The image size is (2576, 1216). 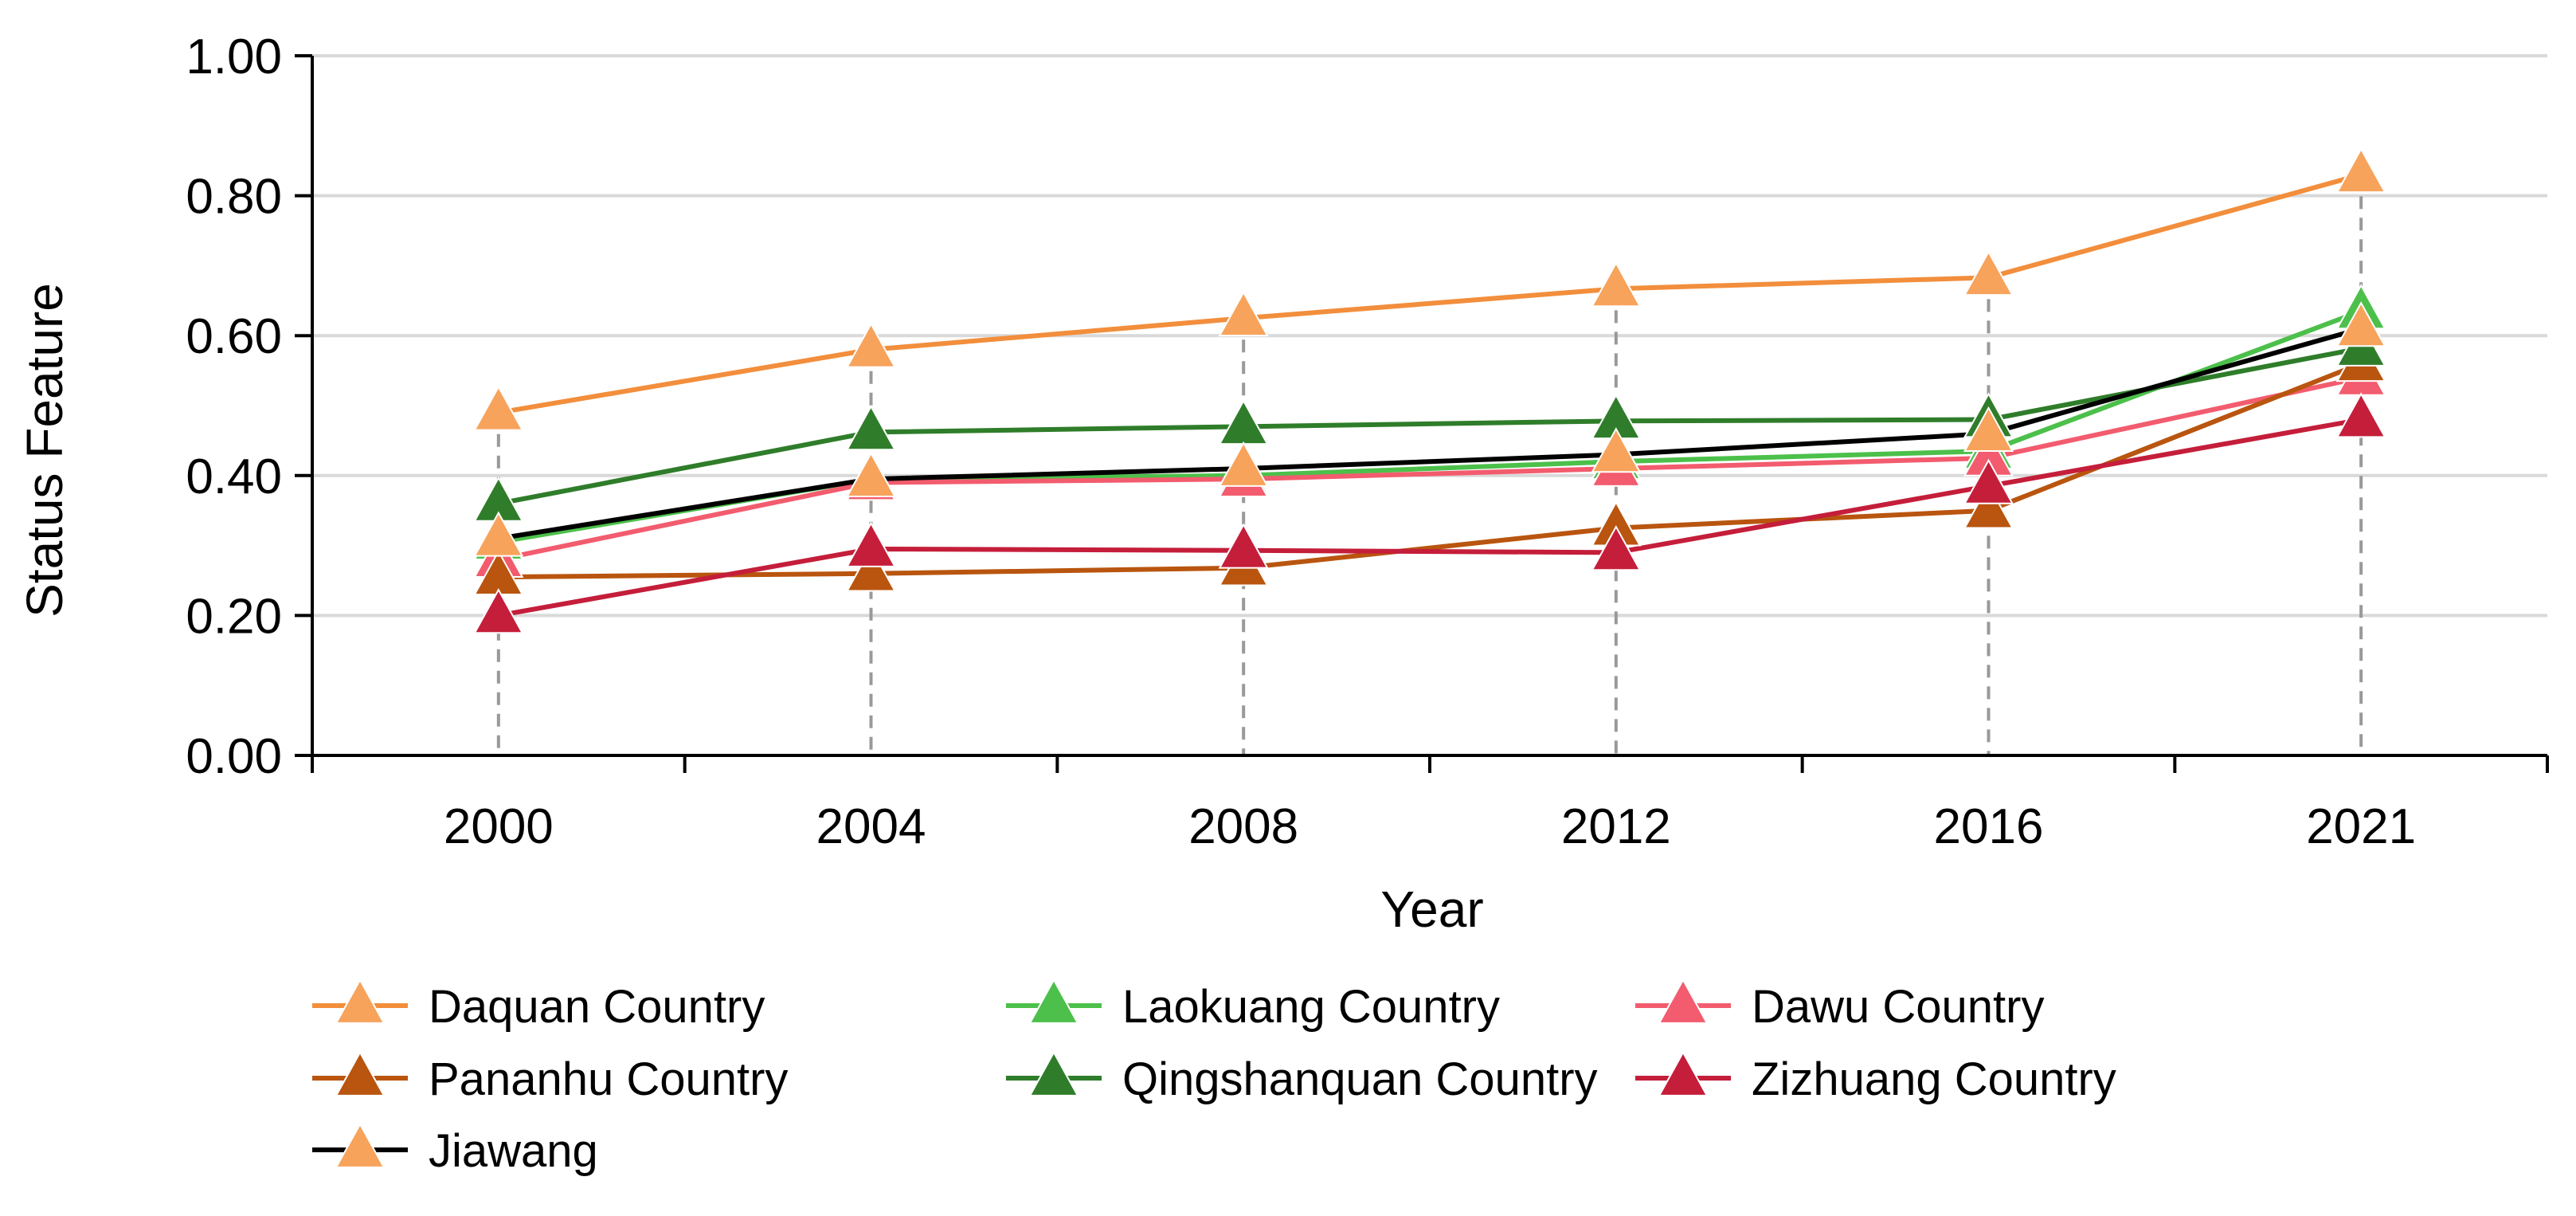 I want to click on x-tick-label: 2021, so click(x=2361, y=826).